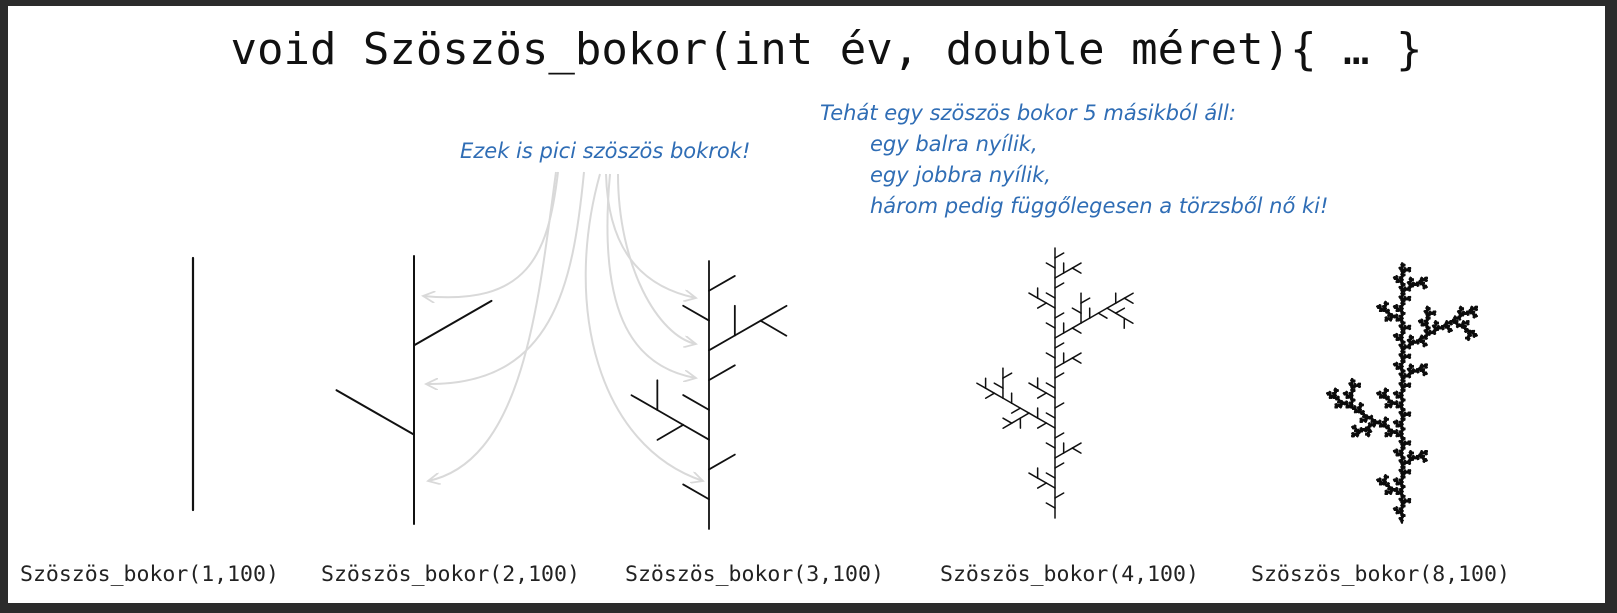 Image resolution: width=1617 pixels, height=613 pixels. I want to click on arrows-layer, so click(563, 326).